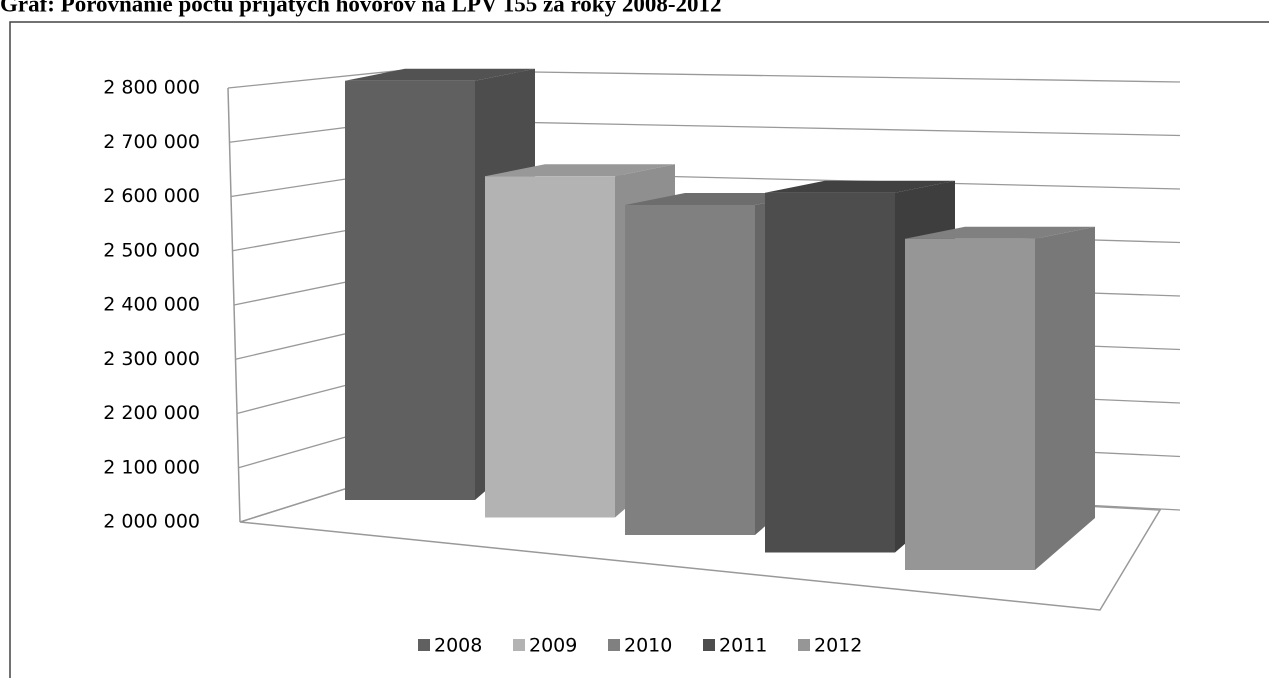  Describe the element at coordinates (151, 142) in the screenshot. I see `y-tick-label: 2 700 000` at that location.